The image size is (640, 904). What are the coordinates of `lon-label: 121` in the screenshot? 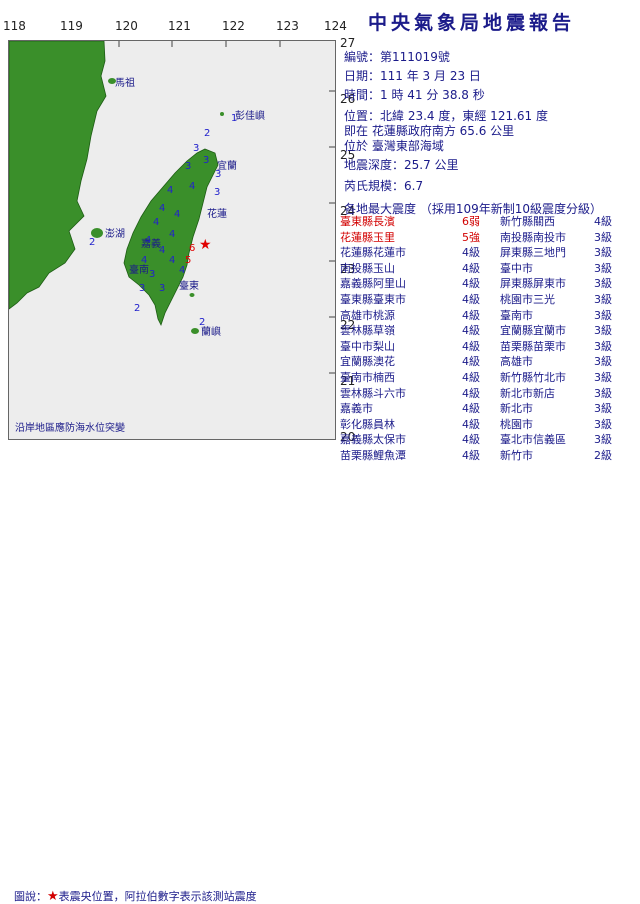 It's located at (179, 26).